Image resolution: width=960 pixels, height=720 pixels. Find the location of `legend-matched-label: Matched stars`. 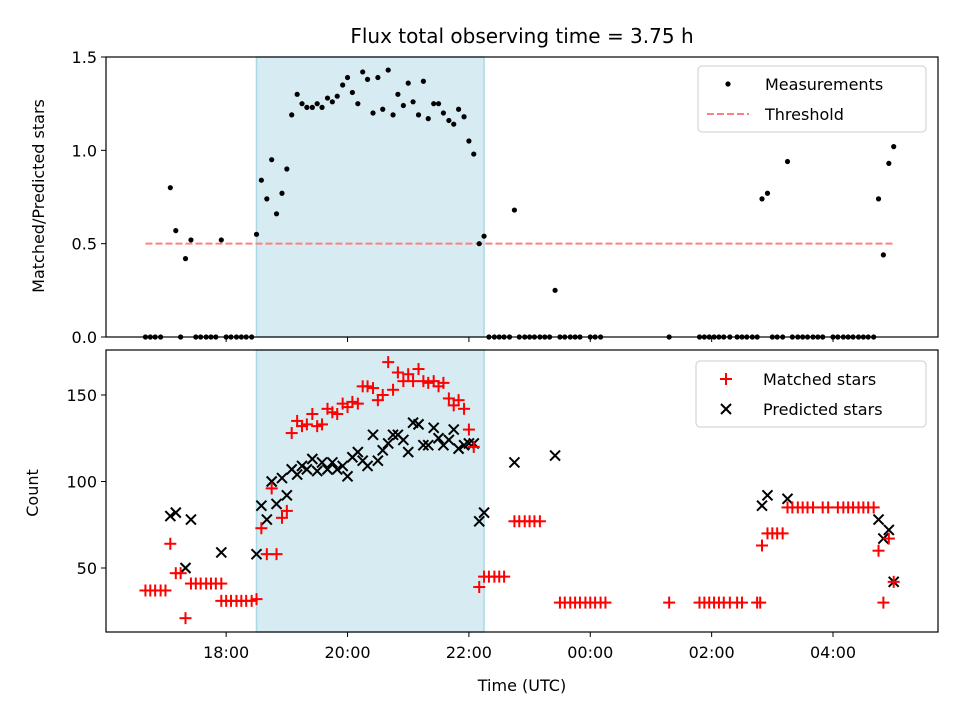

legend-matched-label: Matched stars is located at coordinates (819, 379).